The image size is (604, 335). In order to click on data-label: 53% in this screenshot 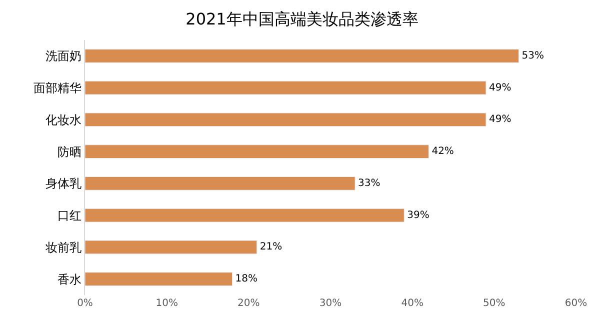, I will do `click(533, 56)`.